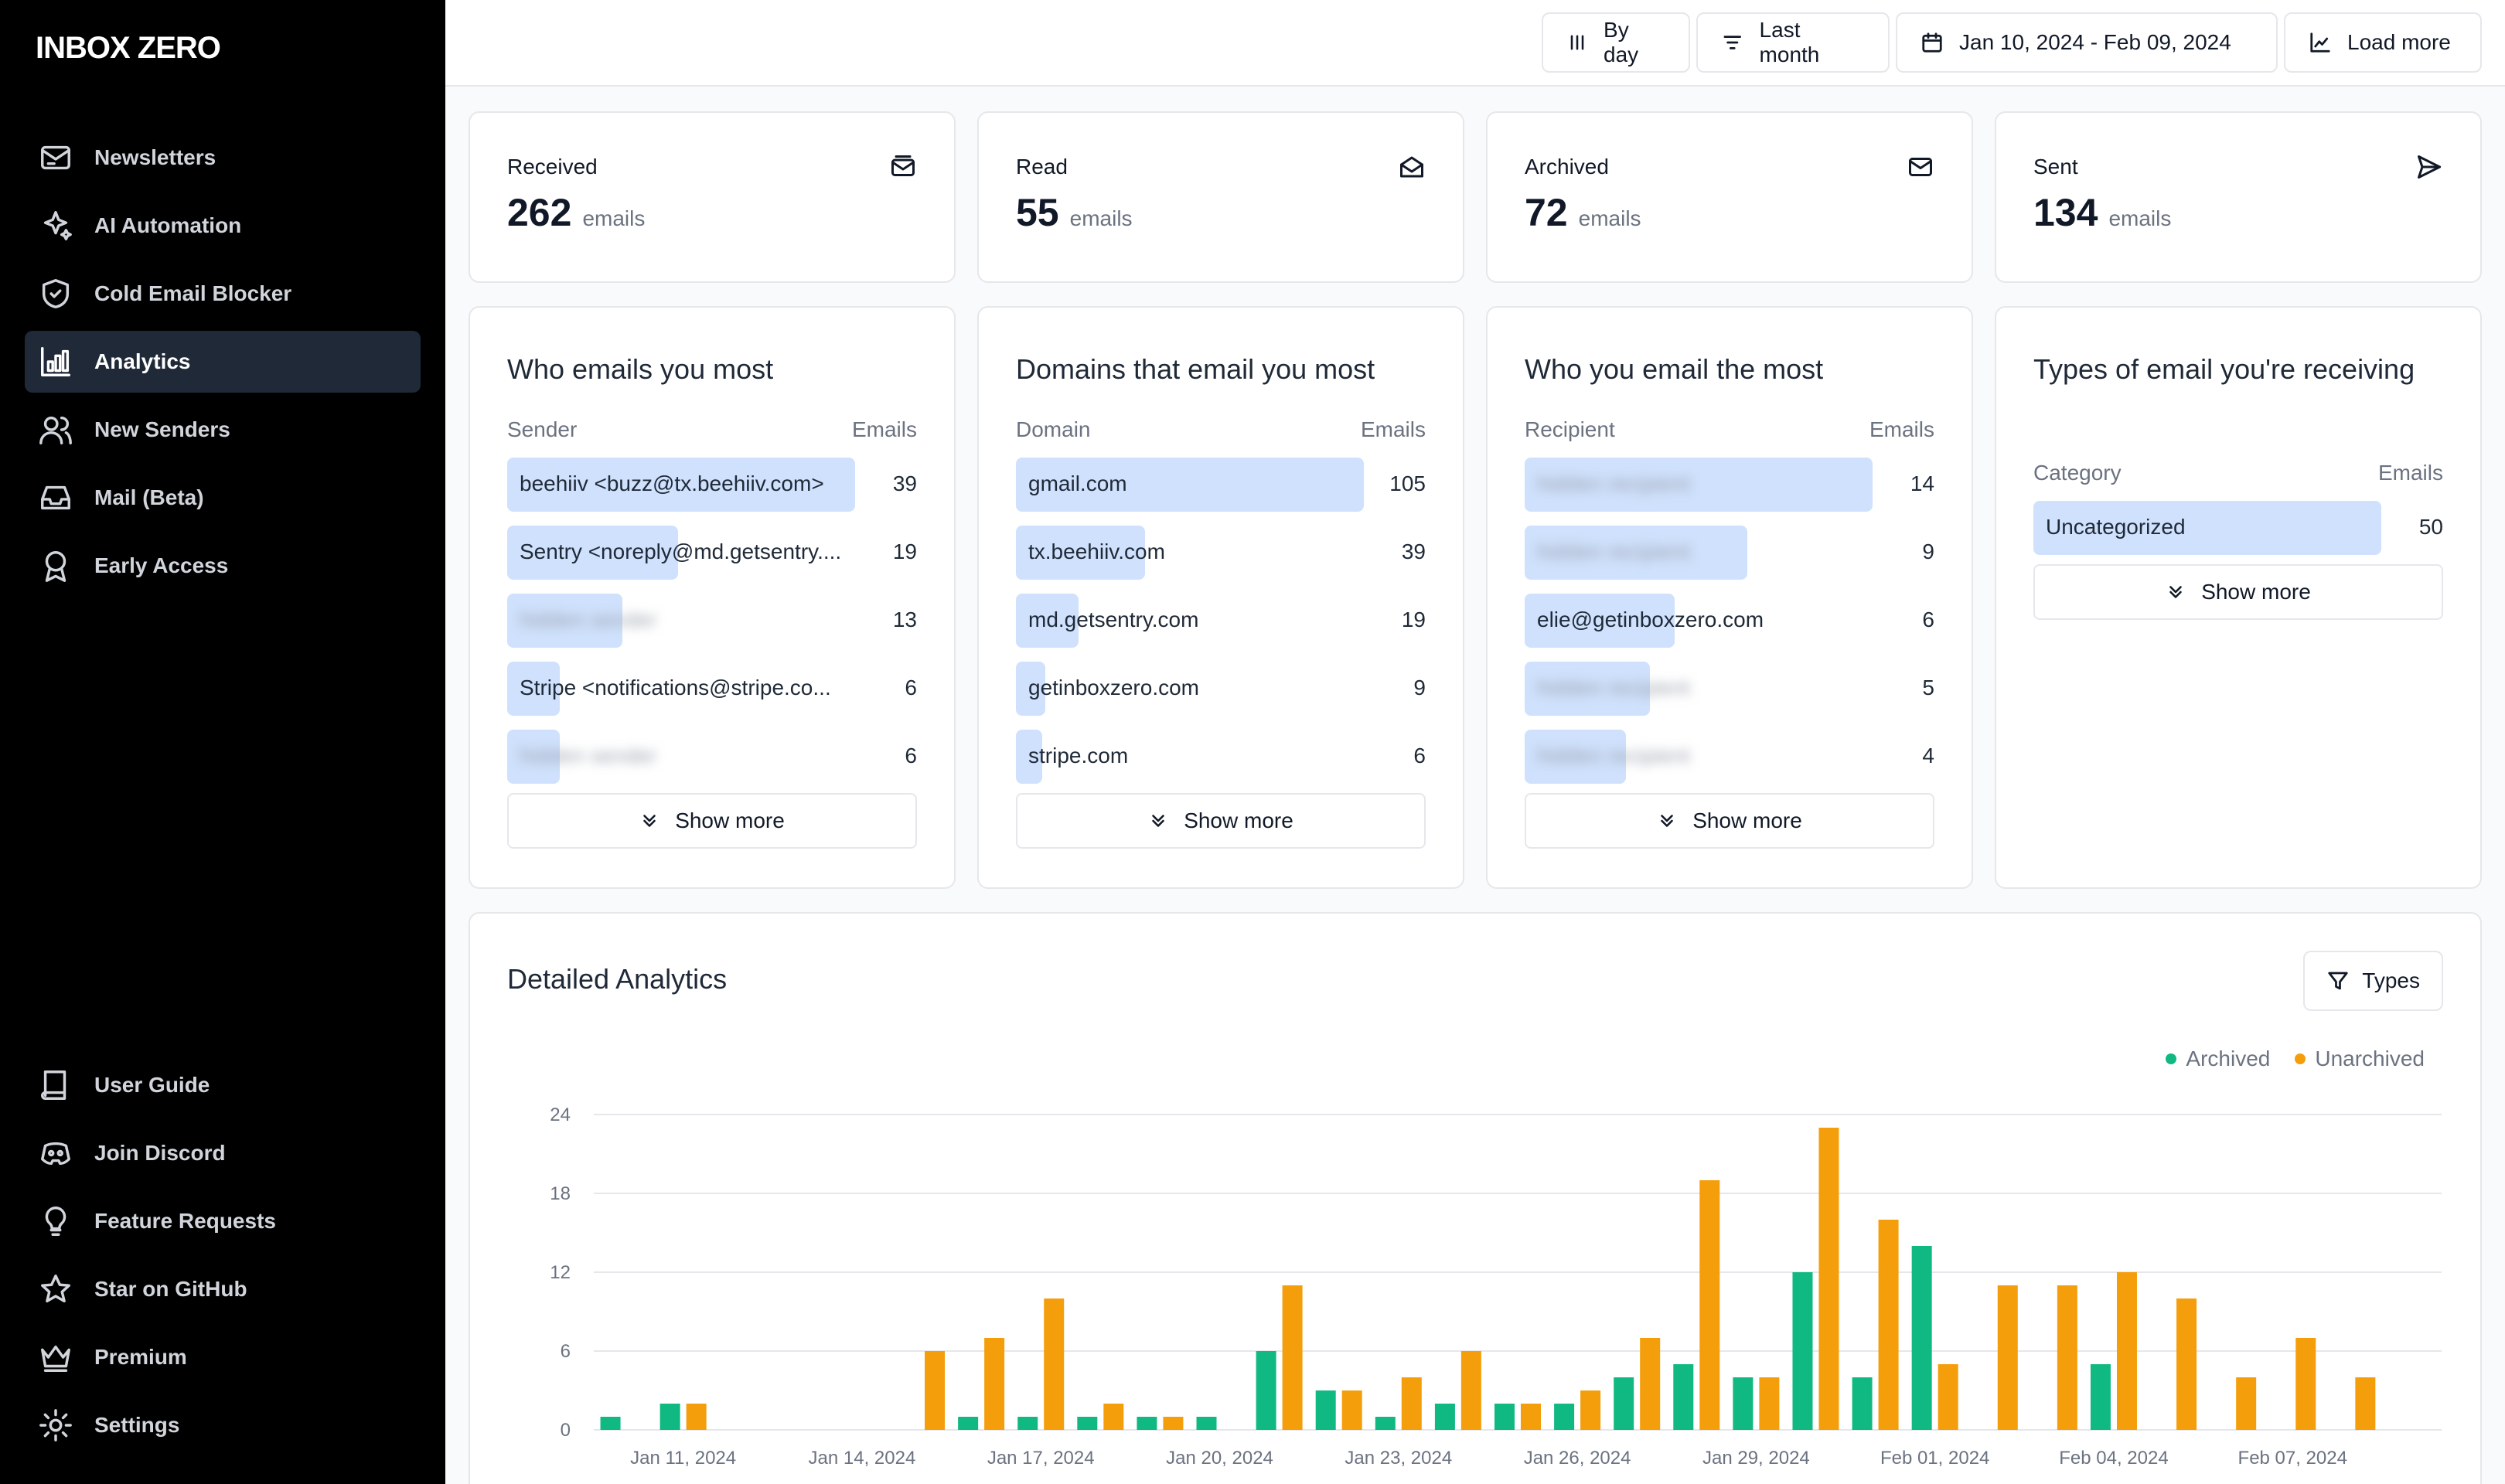 The image size is (2505, 1484). Describe the element at coordinates (1221, 756) in the screenshot. I see `list-item: stripe.com 6` at that location.